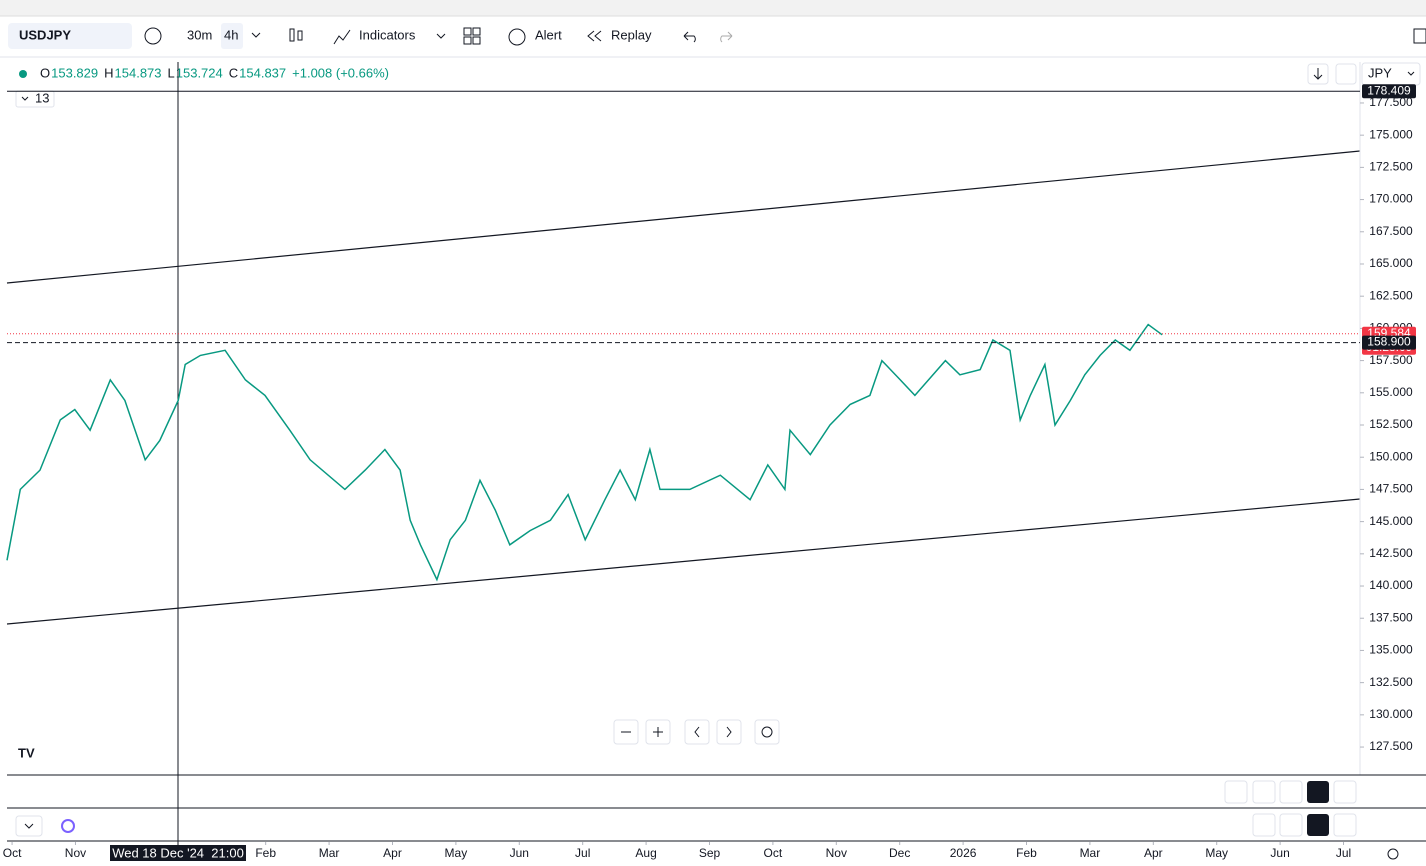 The width and height of the screenshot is (1426, 866). What do you see at coordinates (1264, 792) in the screenshot?
I see `move-down` at bounding box center [1264, 792].